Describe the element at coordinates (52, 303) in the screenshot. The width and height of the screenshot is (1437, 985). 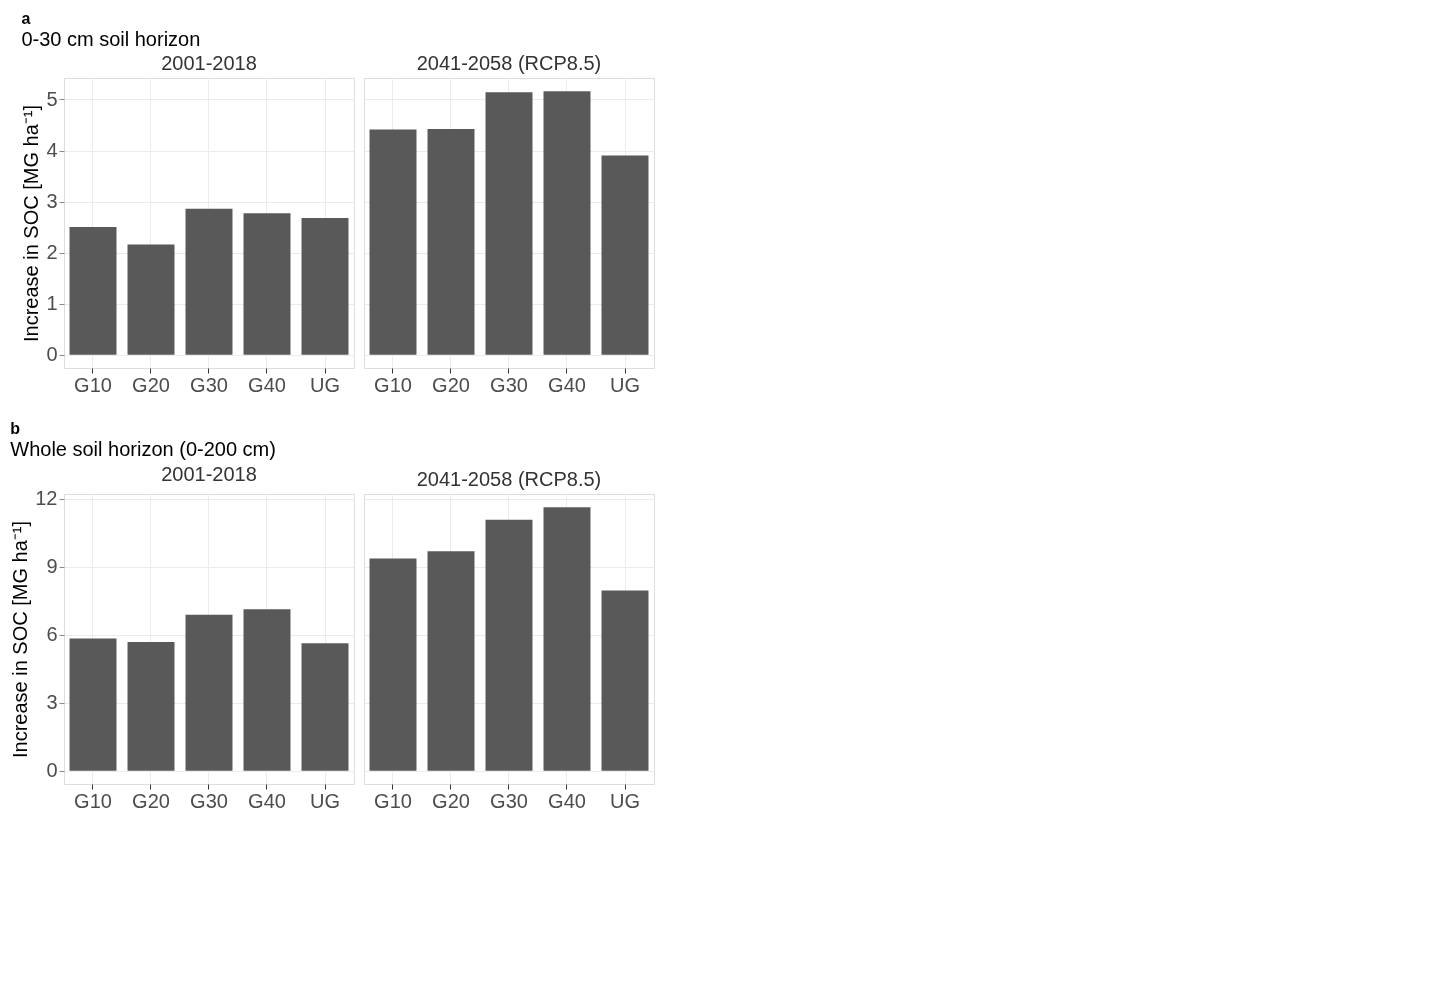
I see `y-tick-label: 1` at that location.